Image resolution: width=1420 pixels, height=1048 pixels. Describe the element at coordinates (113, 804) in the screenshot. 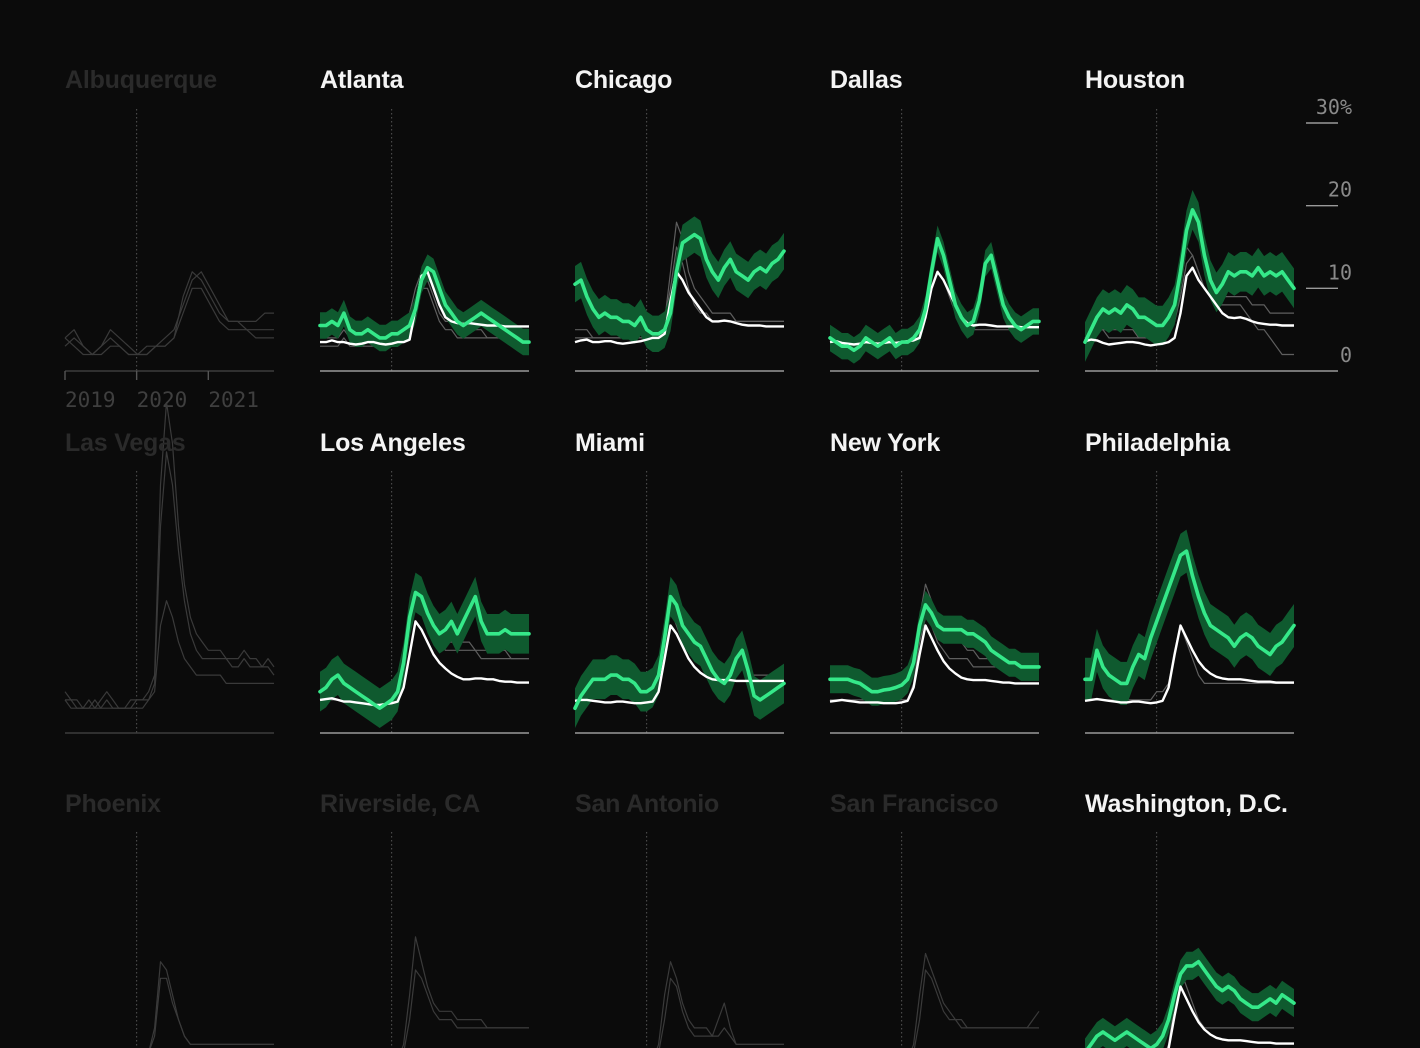

I see `panel-title: Phoenix` at that location.